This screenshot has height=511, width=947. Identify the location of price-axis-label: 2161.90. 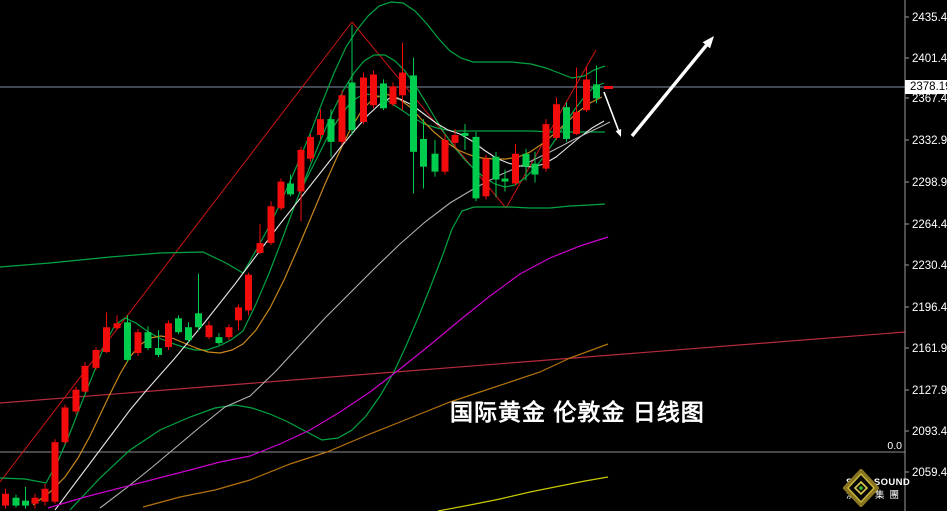
(929, 349).